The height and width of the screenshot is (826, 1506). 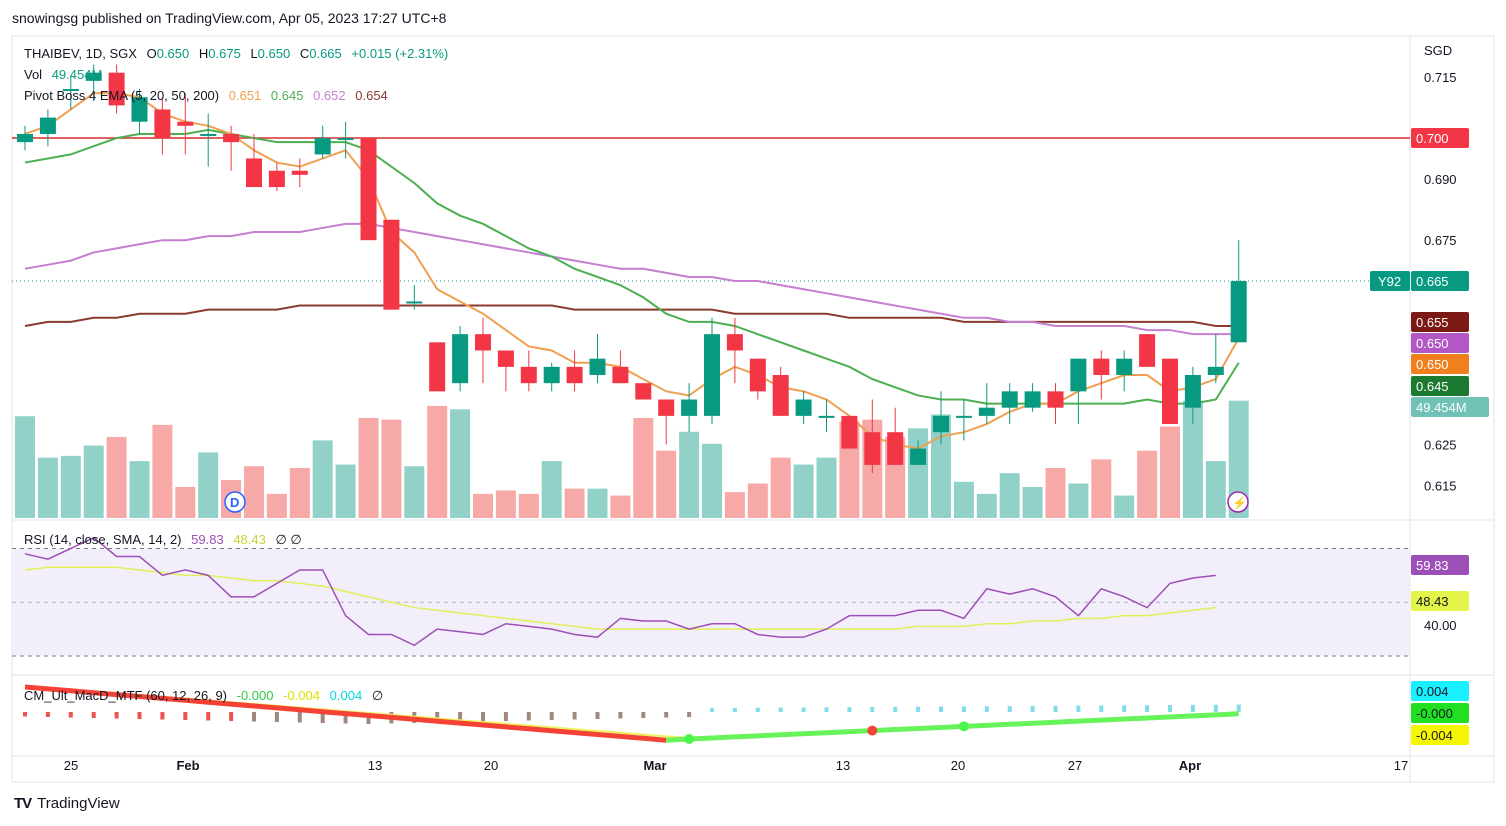 I want to click on tag-macd-b-bg, so click(x=1440, y=713).